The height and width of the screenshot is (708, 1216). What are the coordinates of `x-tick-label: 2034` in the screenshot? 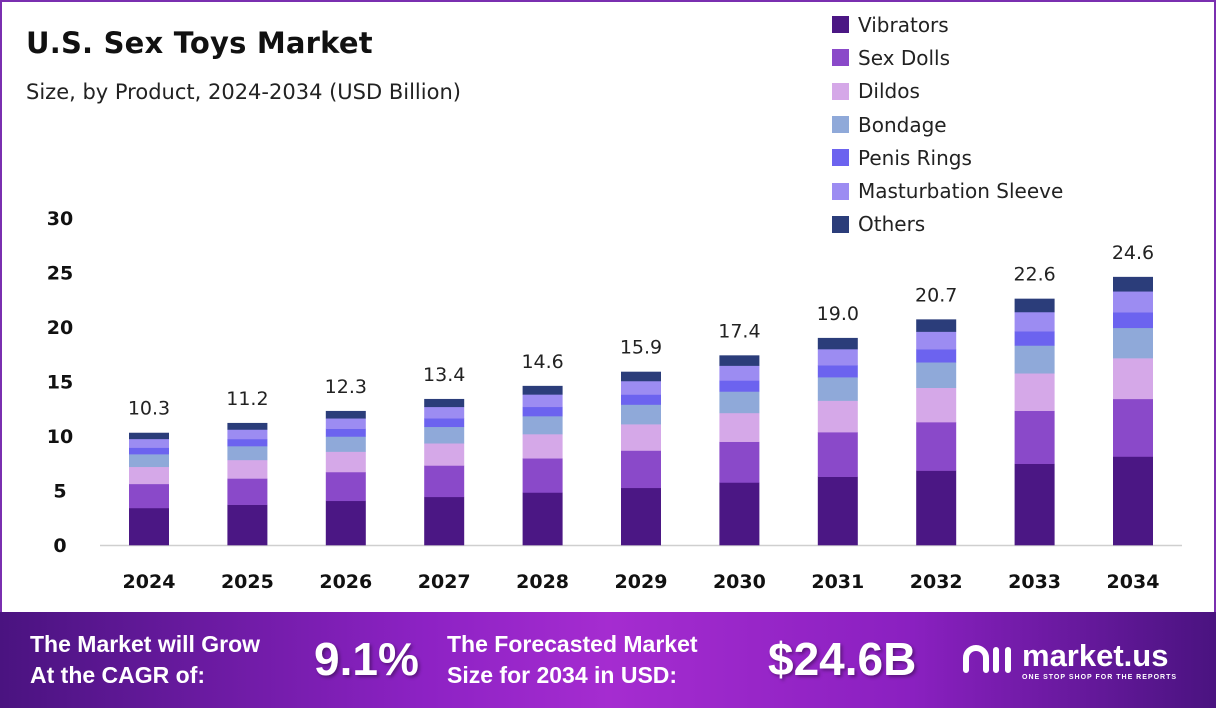 It's located at (1133, 582).